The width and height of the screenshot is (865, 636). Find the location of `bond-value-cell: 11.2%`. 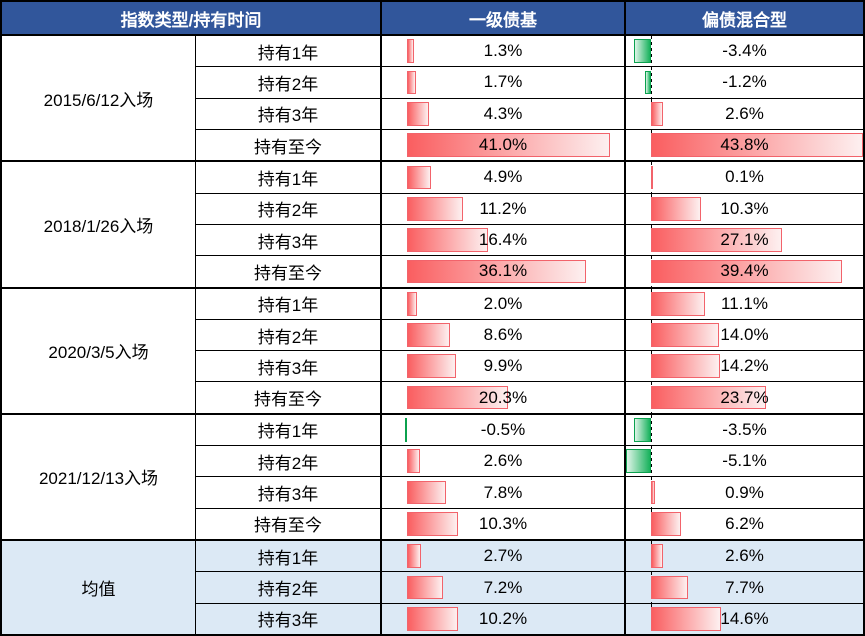

bond-value-cell: 11.2% is located at coordinates (502, 208).